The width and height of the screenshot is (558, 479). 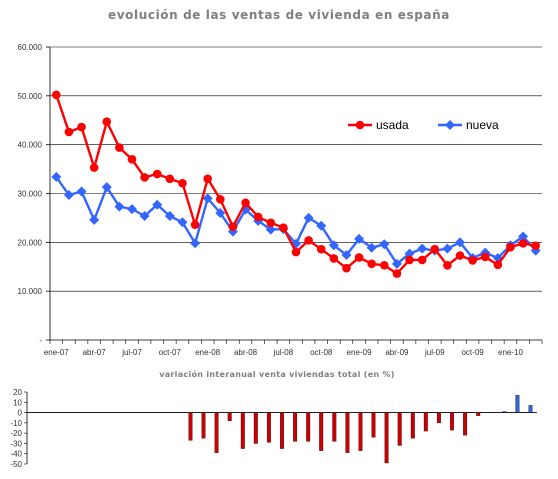 I want to click on main-x-tick-label: jul-07, so click(x=131, y=352).